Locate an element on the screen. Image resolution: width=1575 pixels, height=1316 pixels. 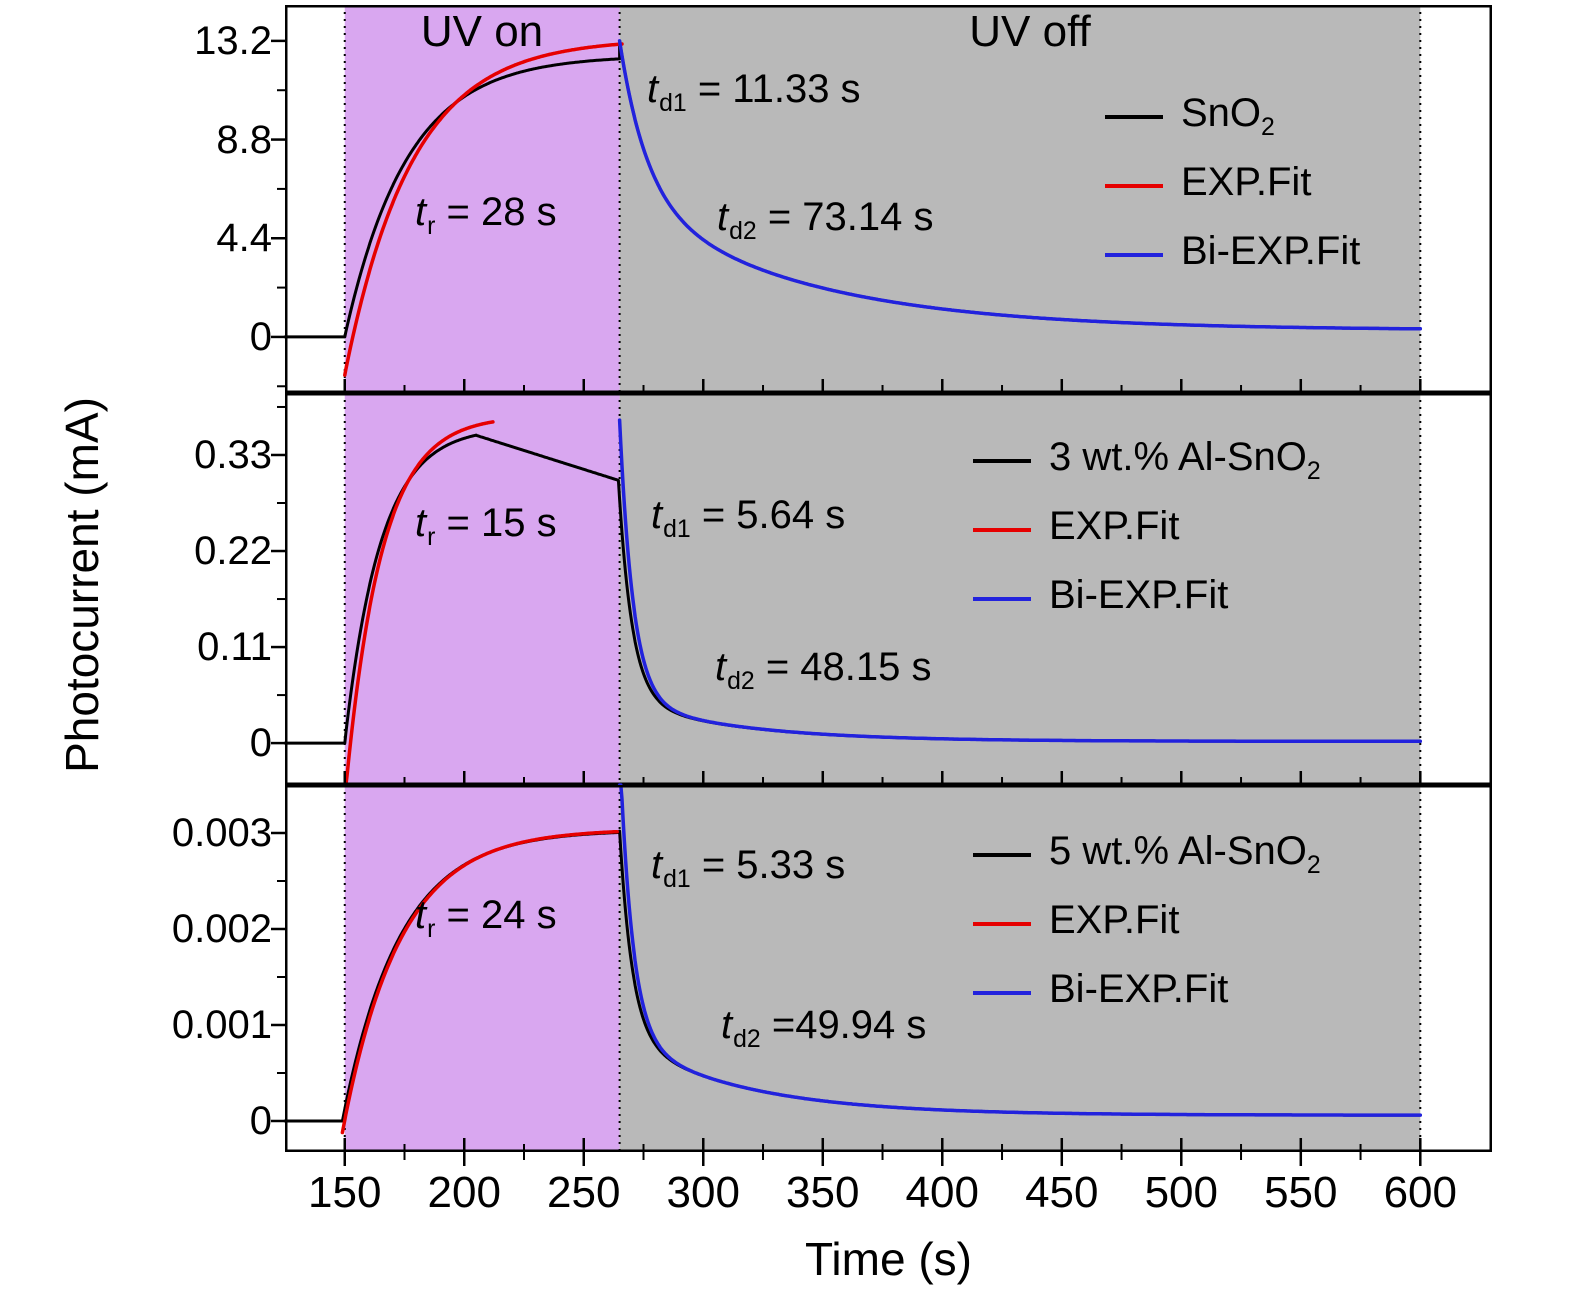
t-value: = 48.15 s is located at coordinates (843, 667).